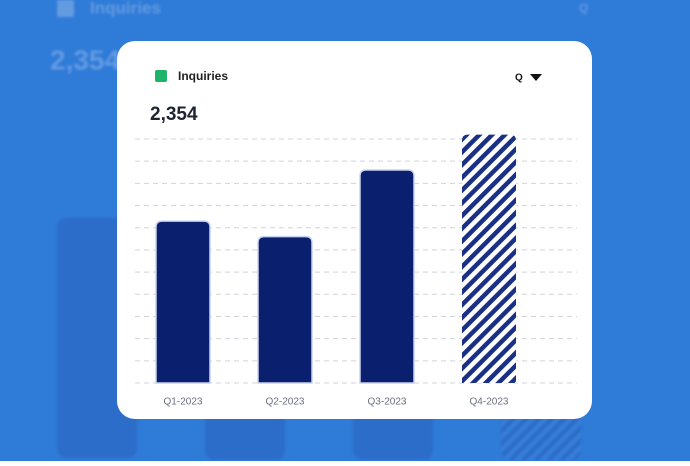 The width and height of the screenshot is (690, 466). Describe the element at coordinates (528, 78) in the screenshot. I see `period-dropdown: Q` at that location.